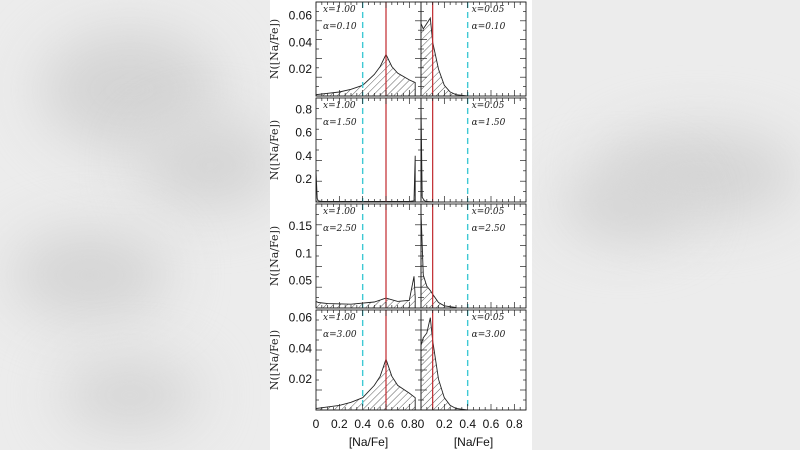 This screenshot has width=800, height=450. I want to click on y-tick-label: 0.2, so click(303, 179).